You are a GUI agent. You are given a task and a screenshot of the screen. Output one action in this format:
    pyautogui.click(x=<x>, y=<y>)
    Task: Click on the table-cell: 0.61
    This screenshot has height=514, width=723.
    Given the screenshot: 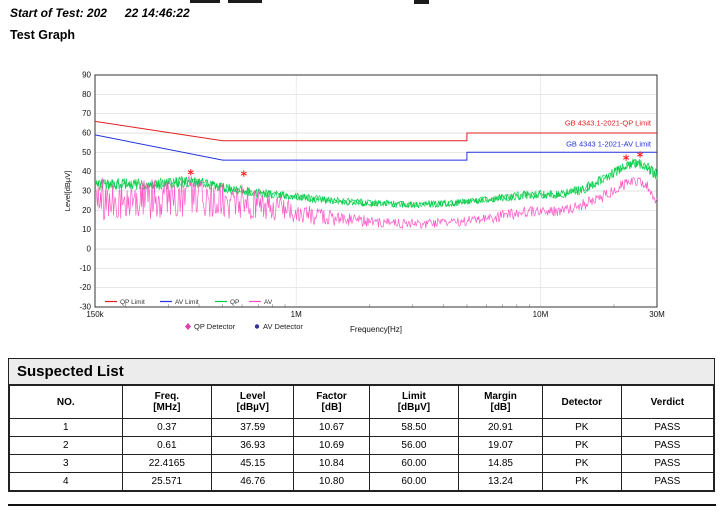 What is the action you would take?
    pyautogui.click(x=167, y=445)
    